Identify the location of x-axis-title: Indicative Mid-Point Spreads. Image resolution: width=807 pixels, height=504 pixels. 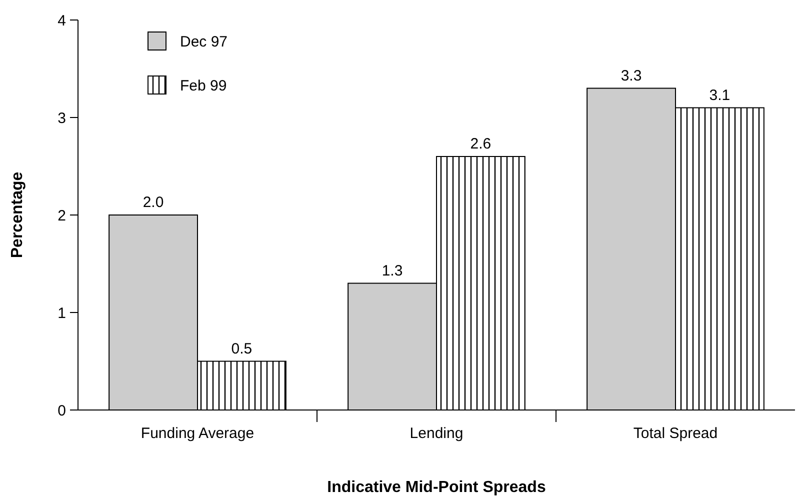
(436, 487).